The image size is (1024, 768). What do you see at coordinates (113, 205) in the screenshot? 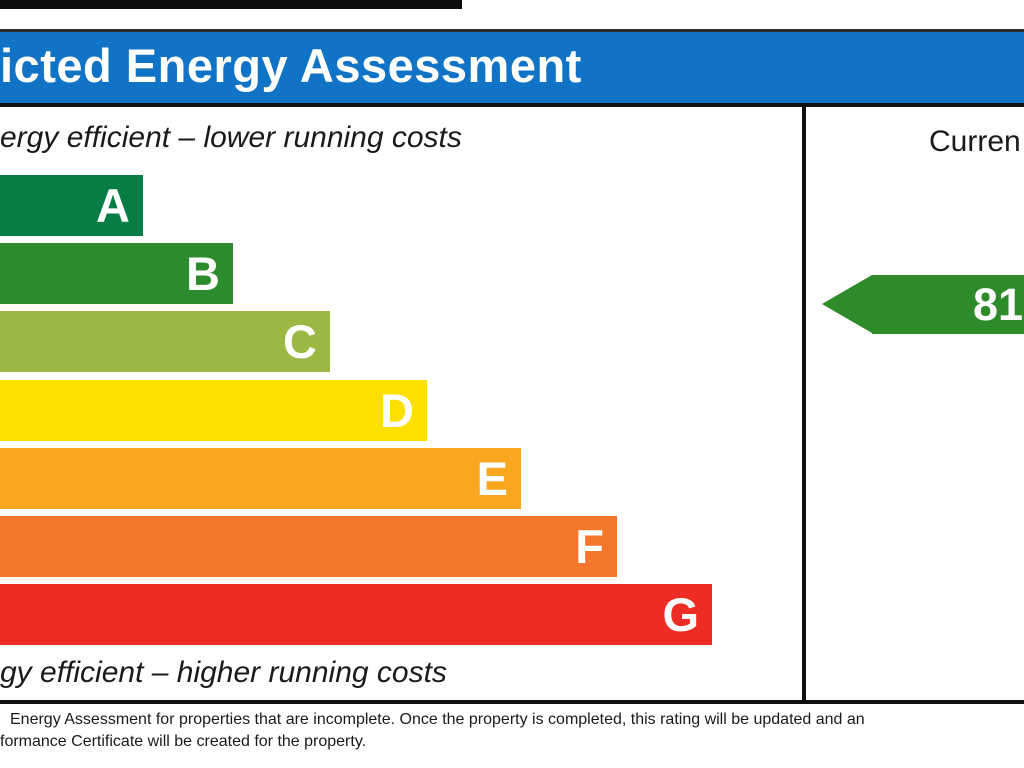
I see `band-a-letter: A` at bounding box center [113, 205].